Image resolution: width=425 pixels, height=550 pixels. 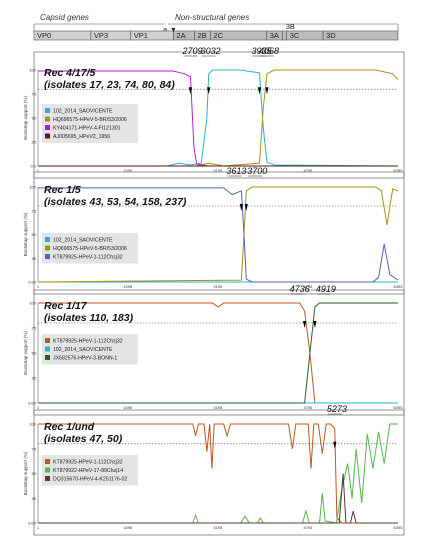 What do you see at coordinates (201, 35) in the screenshot?
I see `genome-region-label: 2B` at bounding box center [201, 35].